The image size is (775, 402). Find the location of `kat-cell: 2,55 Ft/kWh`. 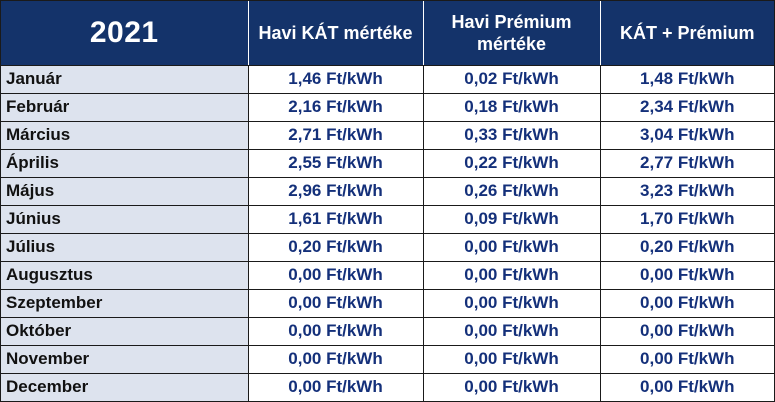

kat-cell: 2,55 Ft/kWh is located at coordinates (336, 163).